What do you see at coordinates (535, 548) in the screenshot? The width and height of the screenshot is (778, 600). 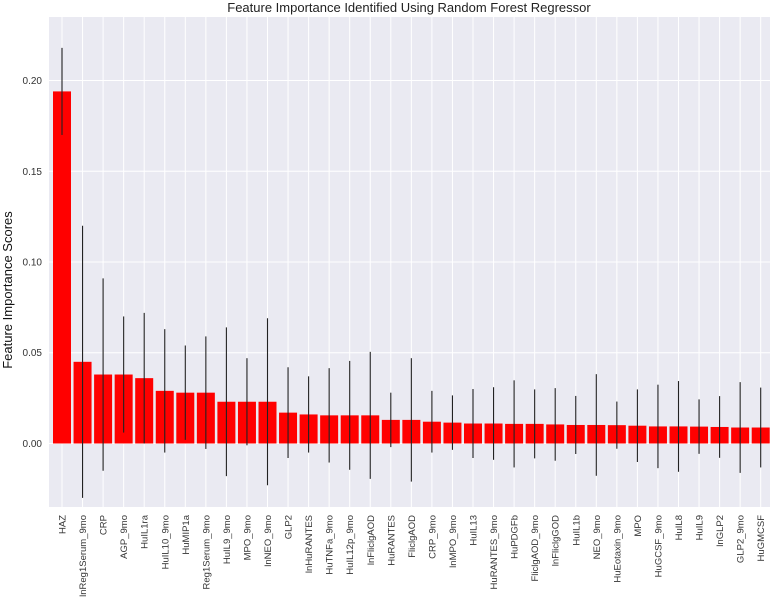 I see `x-tick-label: FliclgAOD_9mo` at bounding box center [535, 548].